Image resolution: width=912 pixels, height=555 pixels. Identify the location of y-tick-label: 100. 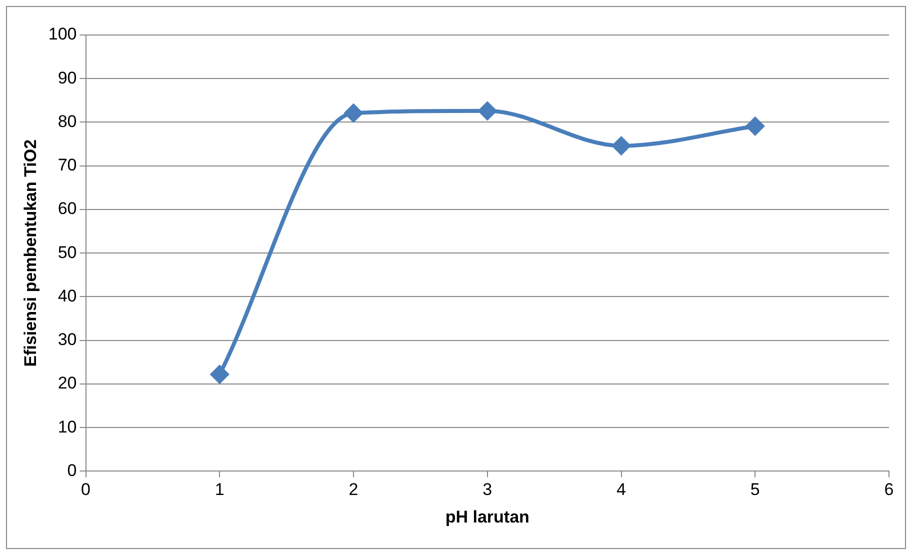
(62, 34).